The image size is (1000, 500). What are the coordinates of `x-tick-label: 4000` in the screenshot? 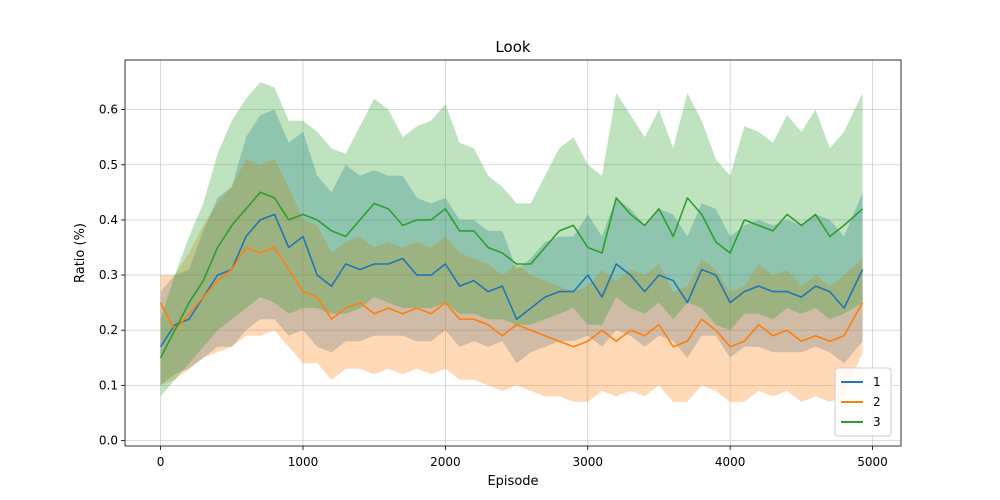 It's located at (730, 462).